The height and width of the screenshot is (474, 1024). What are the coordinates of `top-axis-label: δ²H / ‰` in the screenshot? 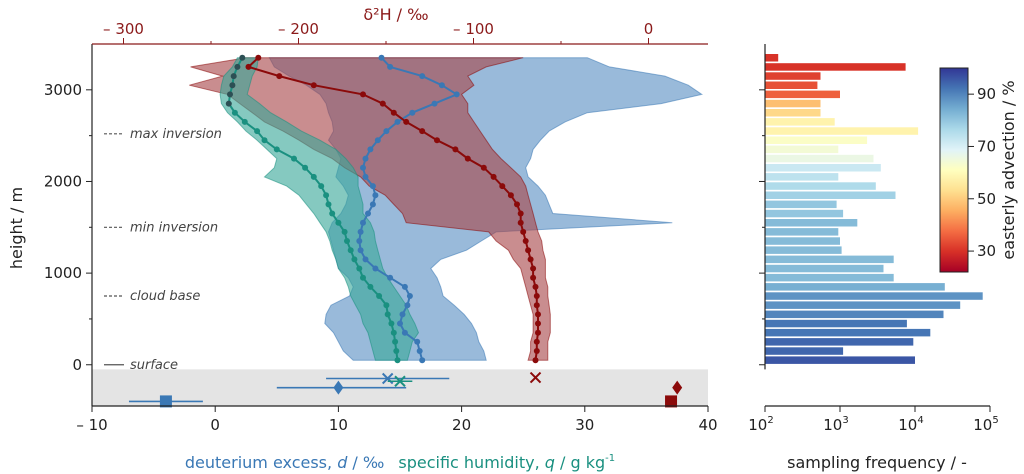 It's located at (395, 14).